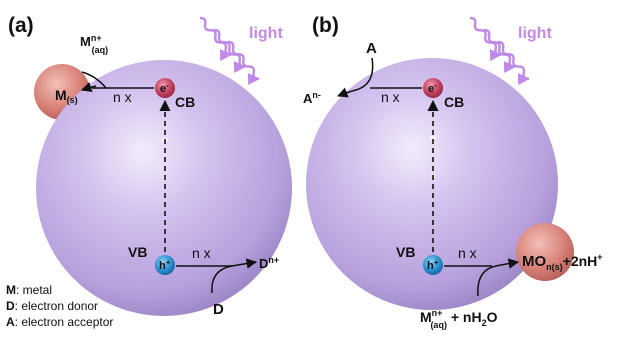  I want to click on legend-item-donor: D: electron donor, so click(52, 306).